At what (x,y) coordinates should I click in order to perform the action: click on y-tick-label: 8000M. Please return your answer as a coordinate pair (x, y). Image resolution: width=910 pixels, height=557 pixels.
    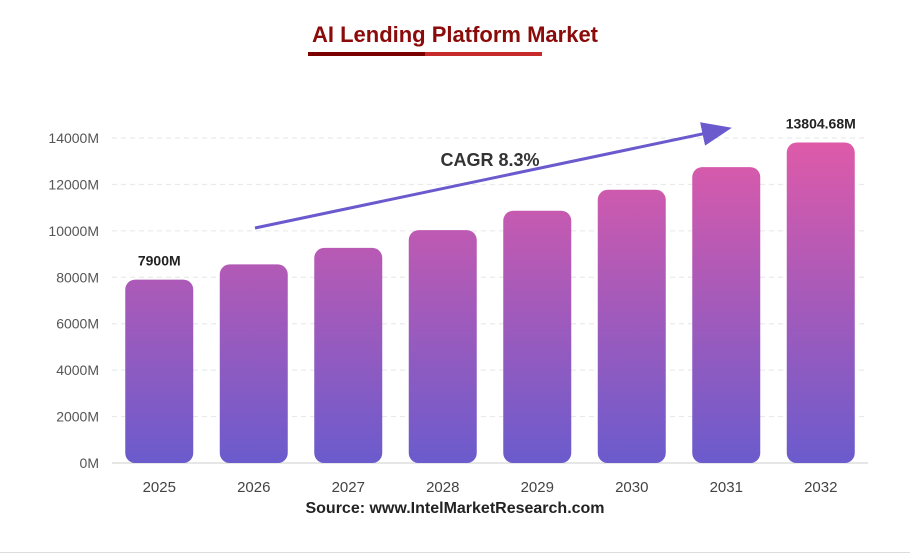
    Looking at the image, I should click on (77, 277).